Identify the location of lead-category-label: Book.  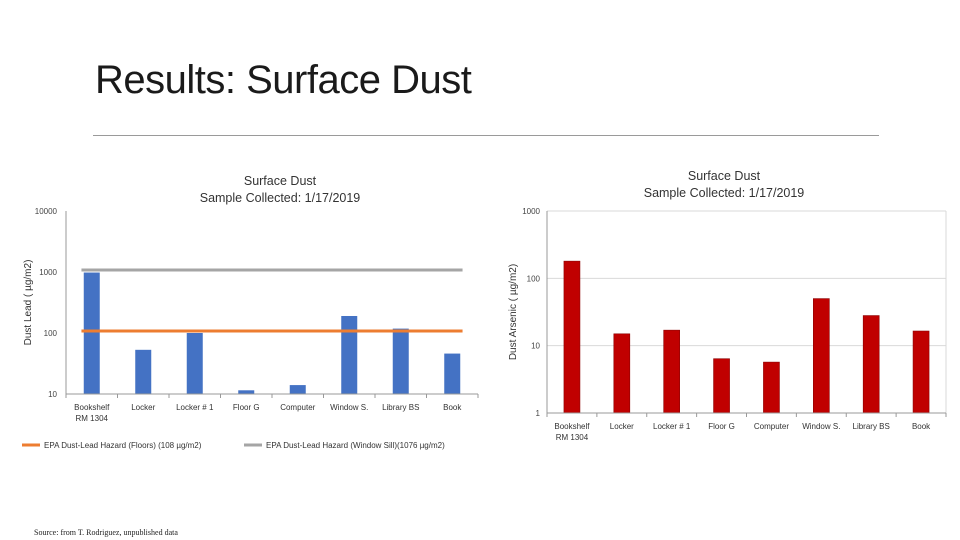
(452, 407).